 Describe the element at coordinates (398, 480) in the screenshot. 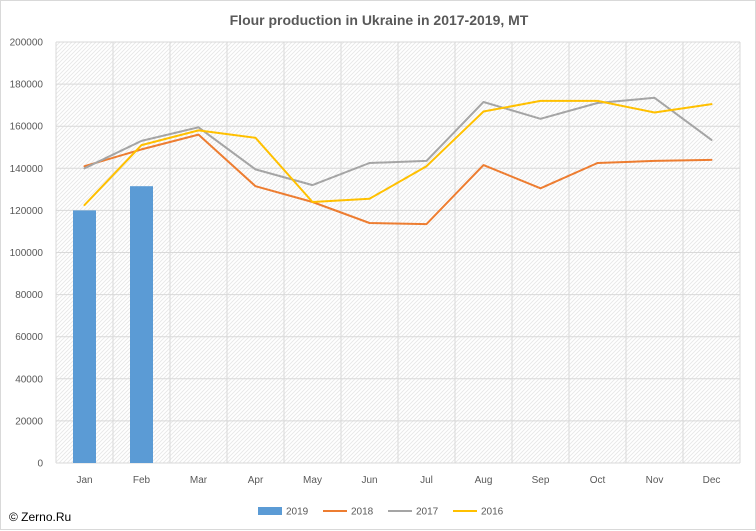

I see `x-axis-tick-labels: Jan Feb Mar Apr May Jun Jul Aug Sep Oct Nov Dec` at that location.